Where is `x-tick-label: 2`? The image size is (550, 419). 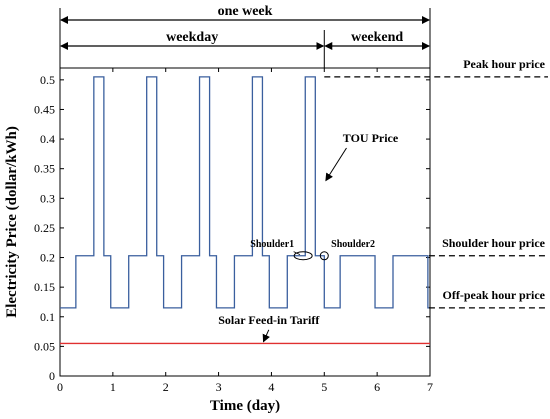 x-tick-label: 2 is located at coordinates (166, 387).